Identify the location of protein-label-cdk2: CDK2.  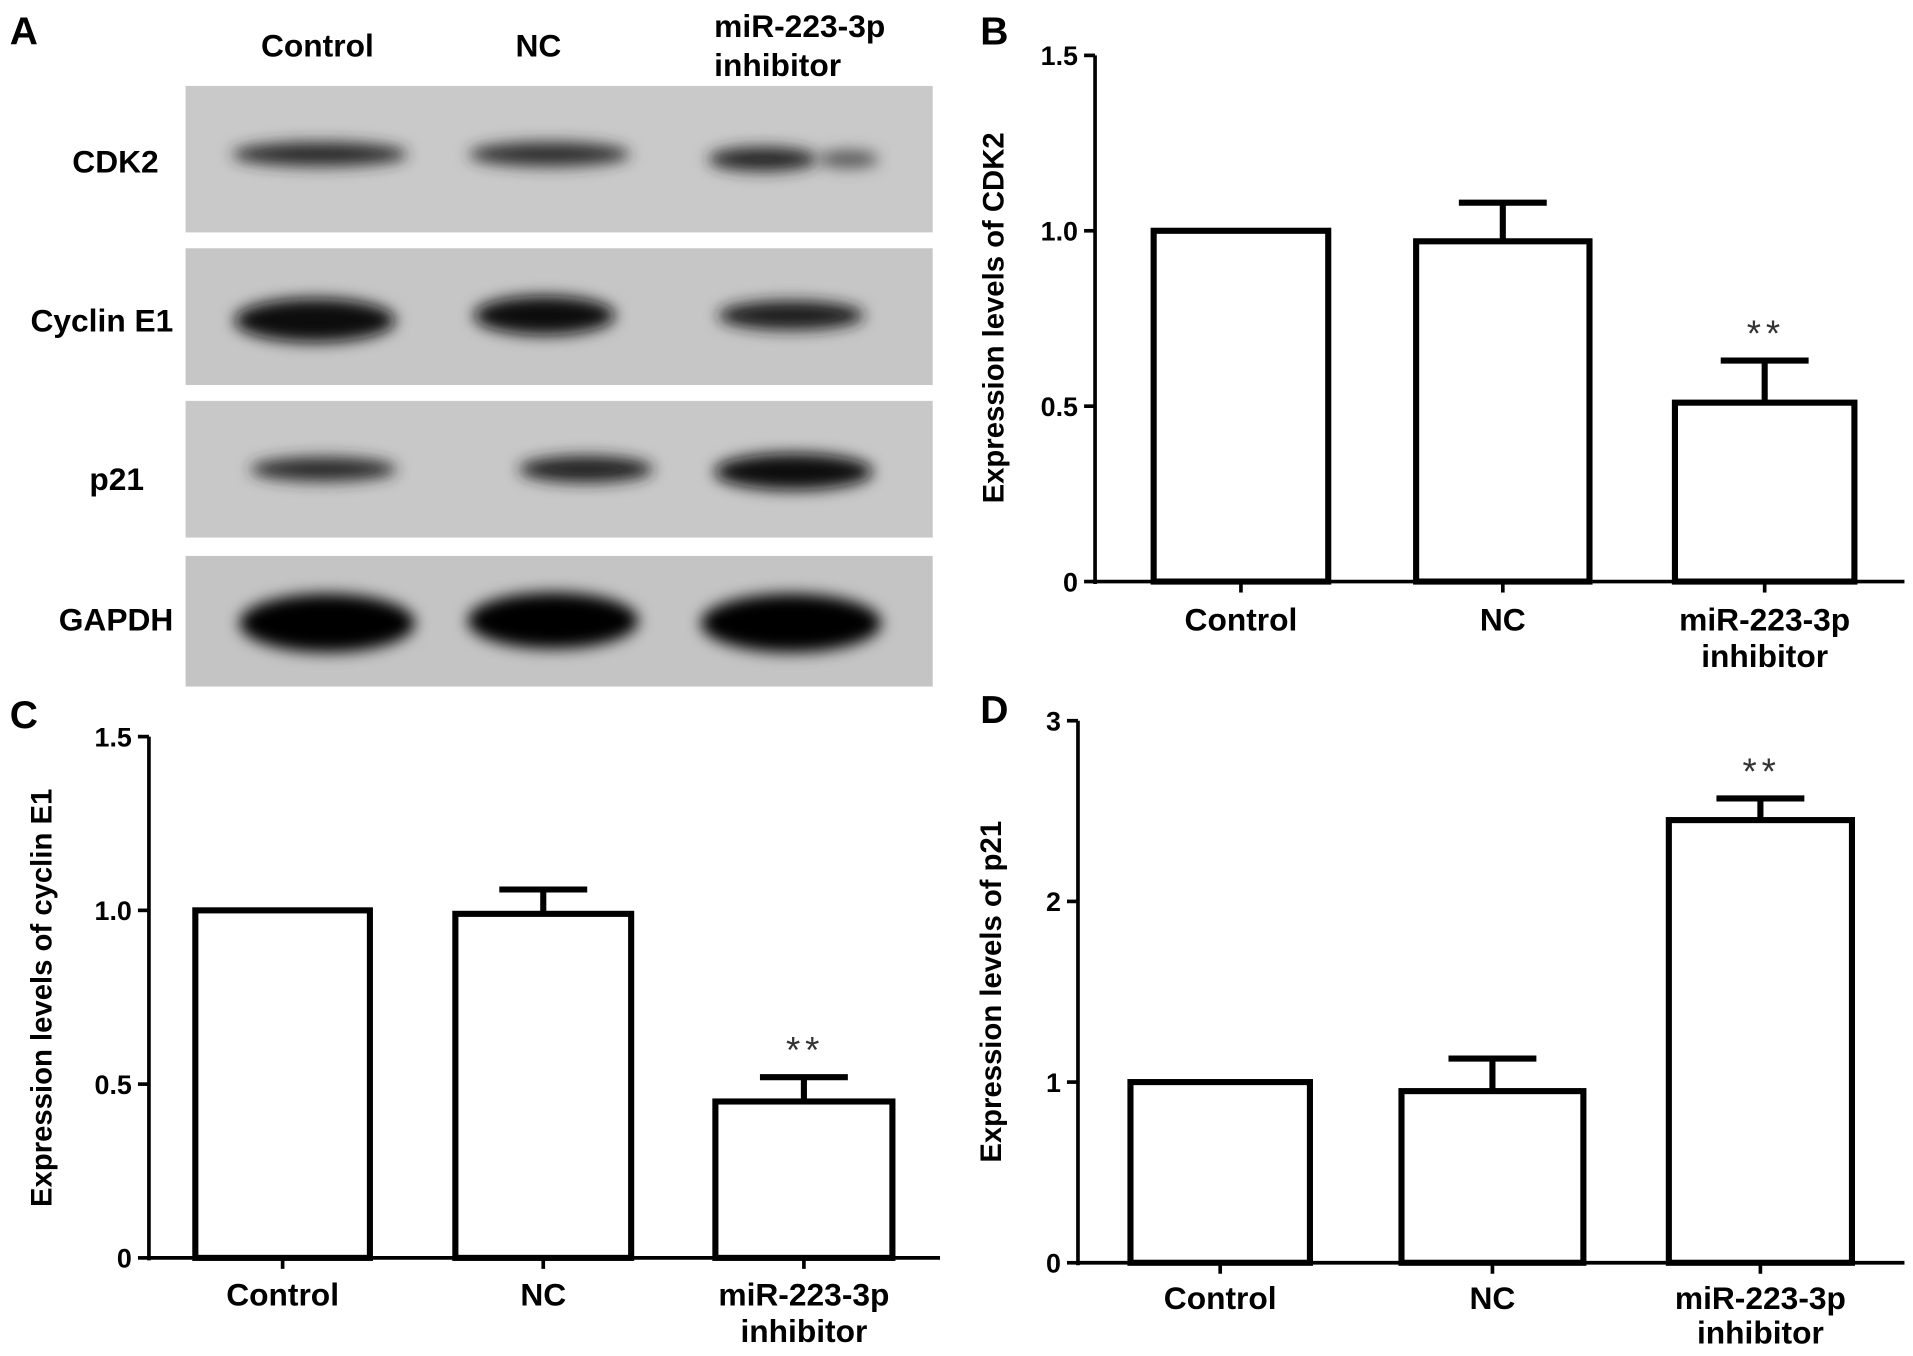
(115, 162).